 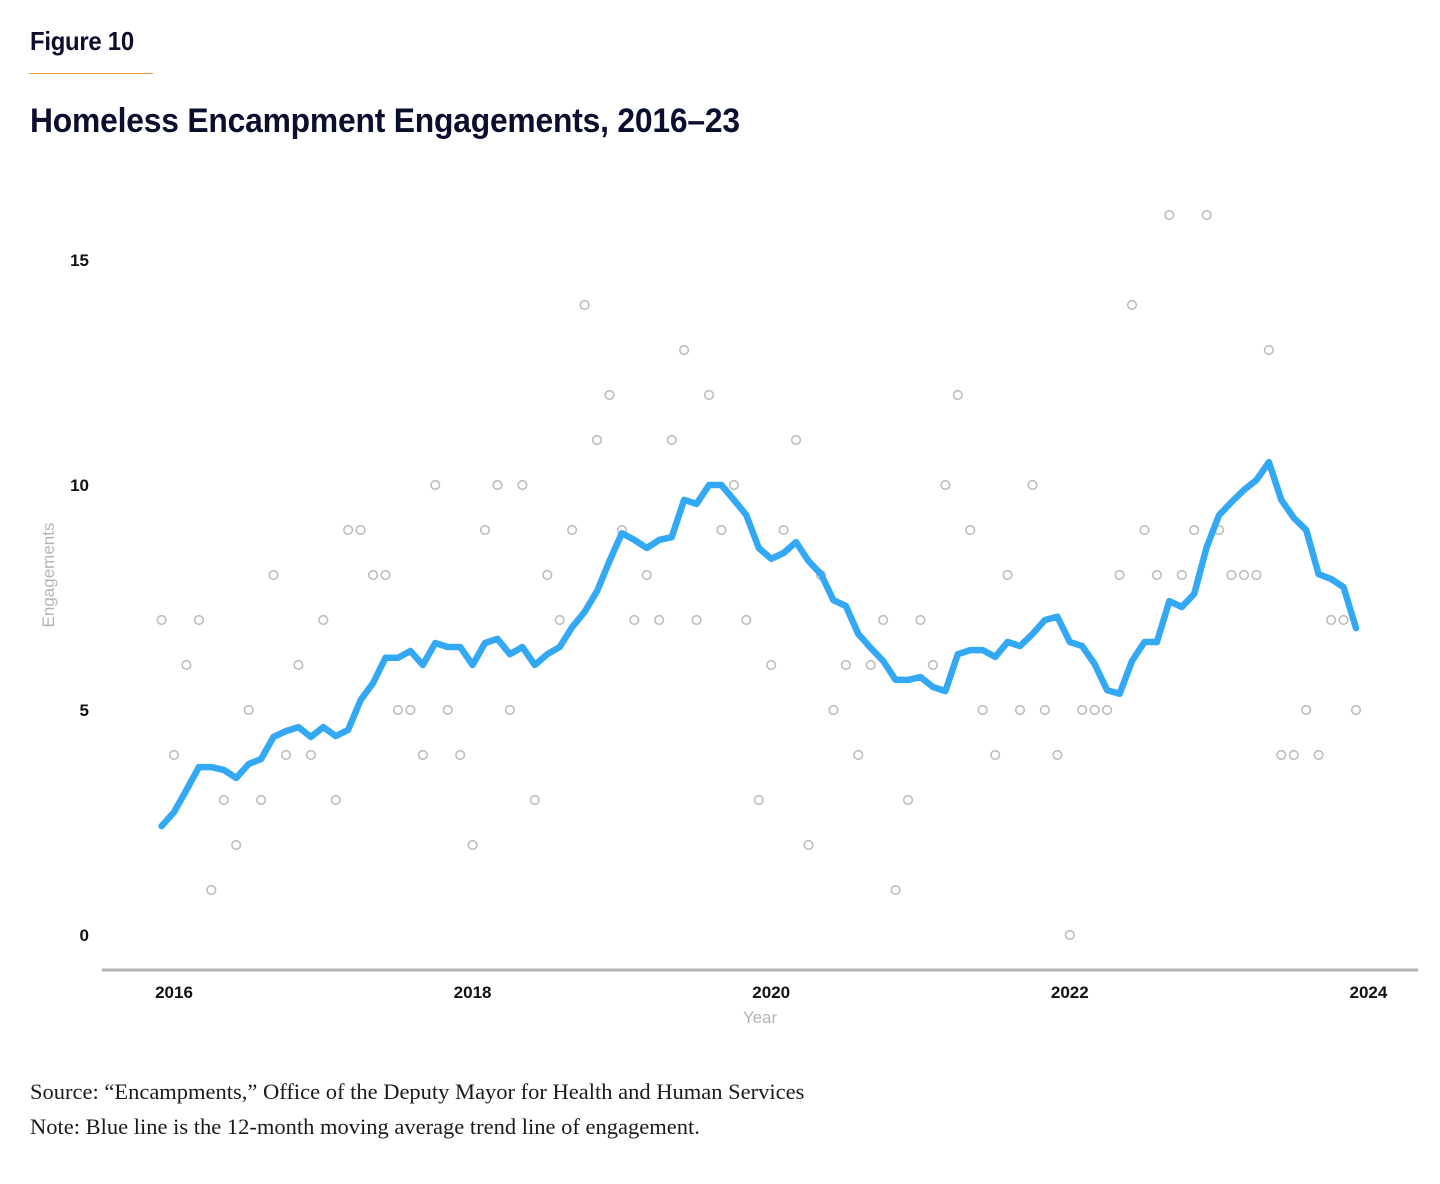 What do you see at coordinates (84, 935) in the screenshot?
I see `y-tick-label: 0` at bounding box center [84, 935].